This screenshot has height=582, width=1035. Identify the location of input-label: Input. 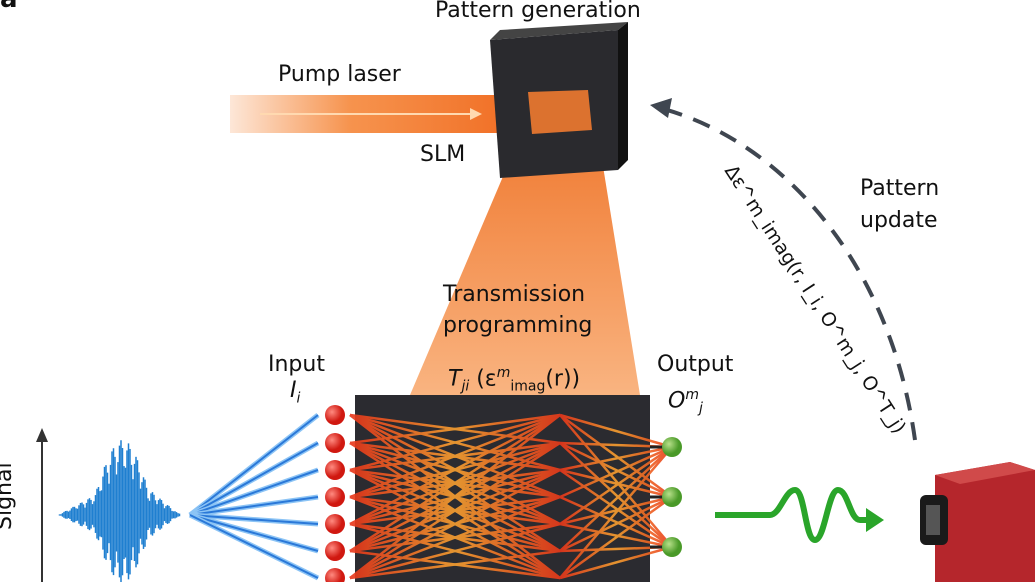
(296, 364).